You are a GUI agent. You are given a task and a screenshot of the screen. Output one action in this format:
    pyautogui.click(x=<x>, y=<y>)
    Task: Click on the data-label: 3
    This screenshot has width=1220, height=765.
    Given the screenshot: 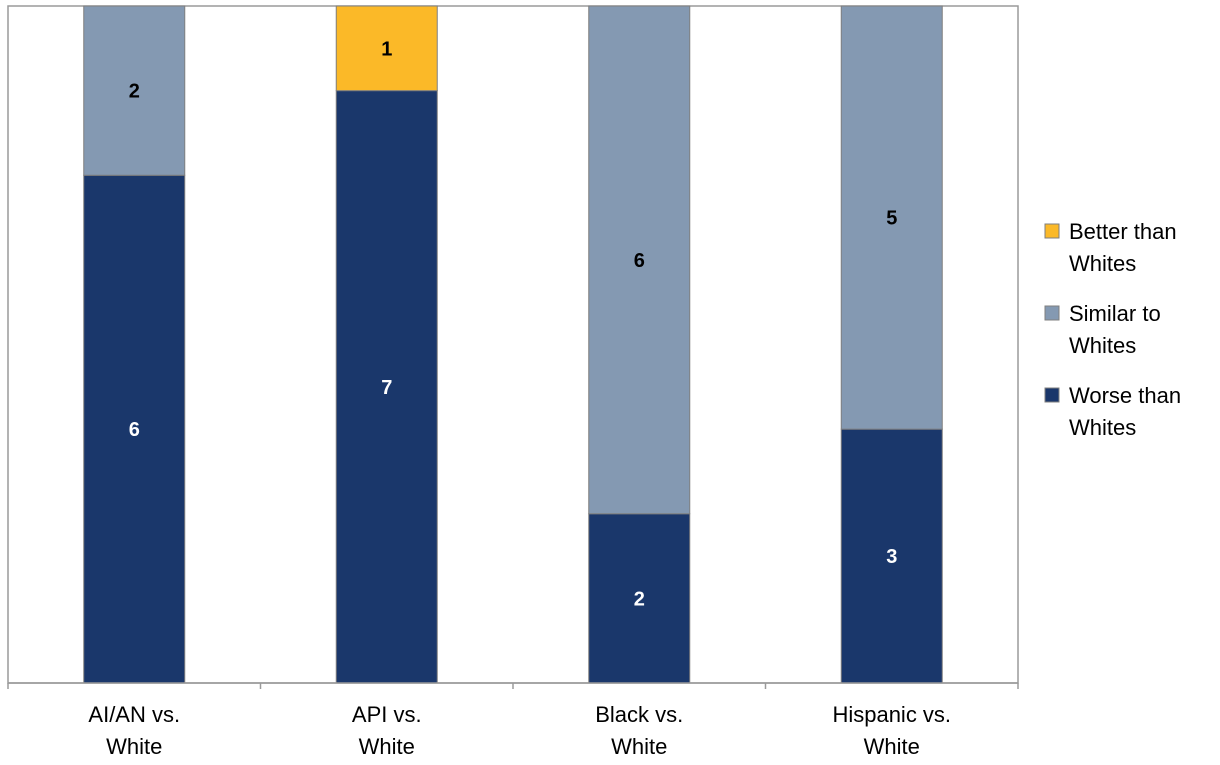 What is the action you would take?
    pyautogui.click(x=891, y=557)
    